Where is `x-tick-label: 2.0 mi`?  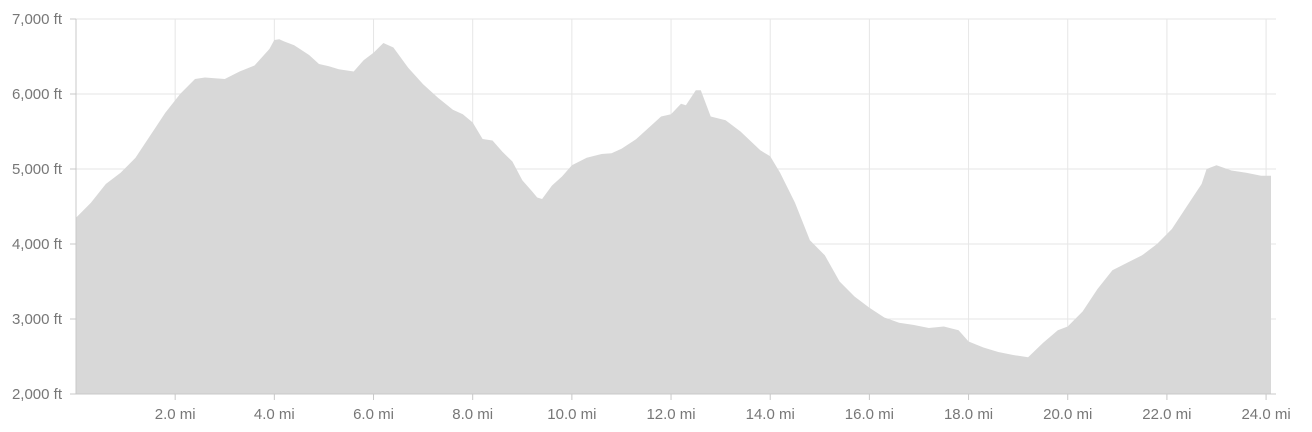
x-tick-label: 2.0 mi is located at coordinates (175, 414).